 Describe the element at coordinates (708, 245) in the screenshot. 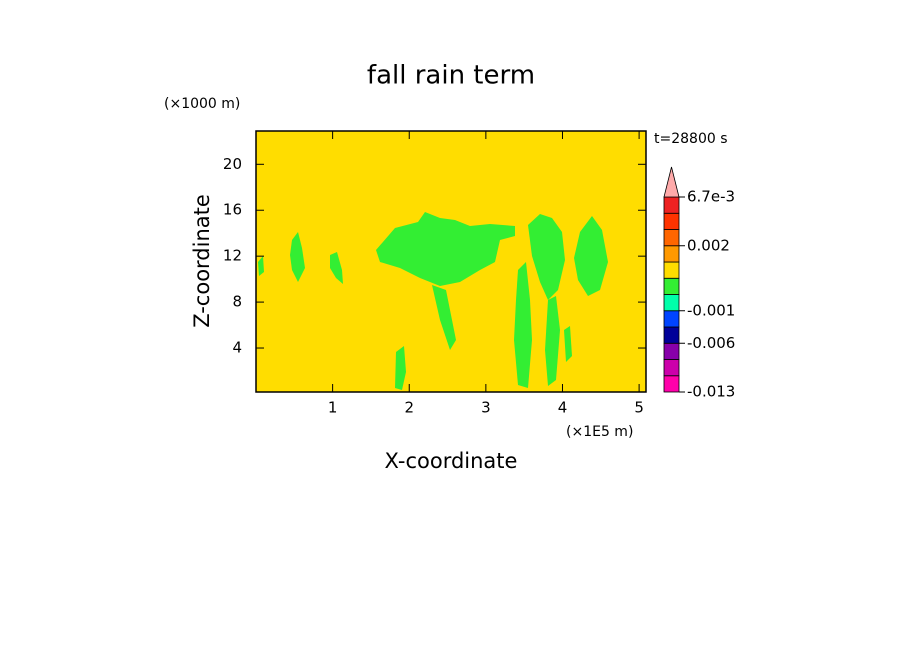

I see `colorbar-label: 0.002` at that location.